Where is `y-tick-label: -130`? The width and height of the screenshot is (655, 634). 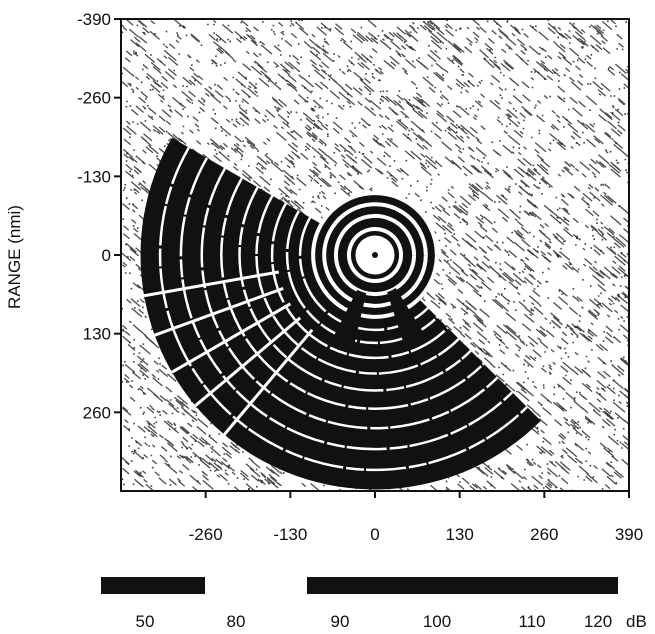
y-tick-label: -130 is located at coordinates (94, 176).